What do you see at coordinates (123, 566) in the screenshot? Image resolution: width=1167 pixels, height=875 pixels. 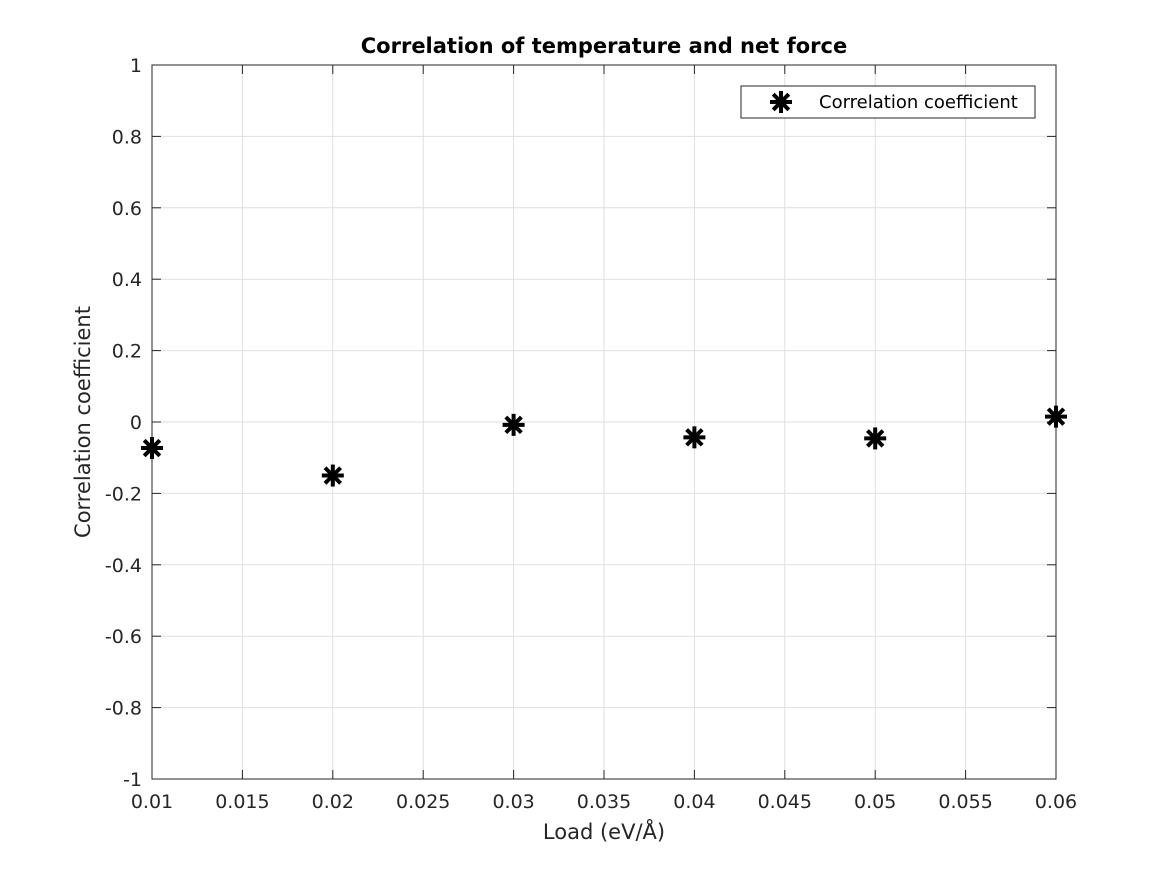 I see `y-tick-label: -0.4` at bounding box center [123, 566].